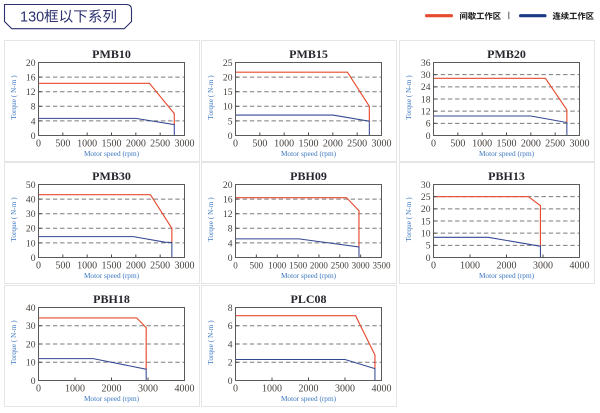  Describe the element at coordinates (111, 298) in the screenshot. I see `svg-text: PBH18` at that location.